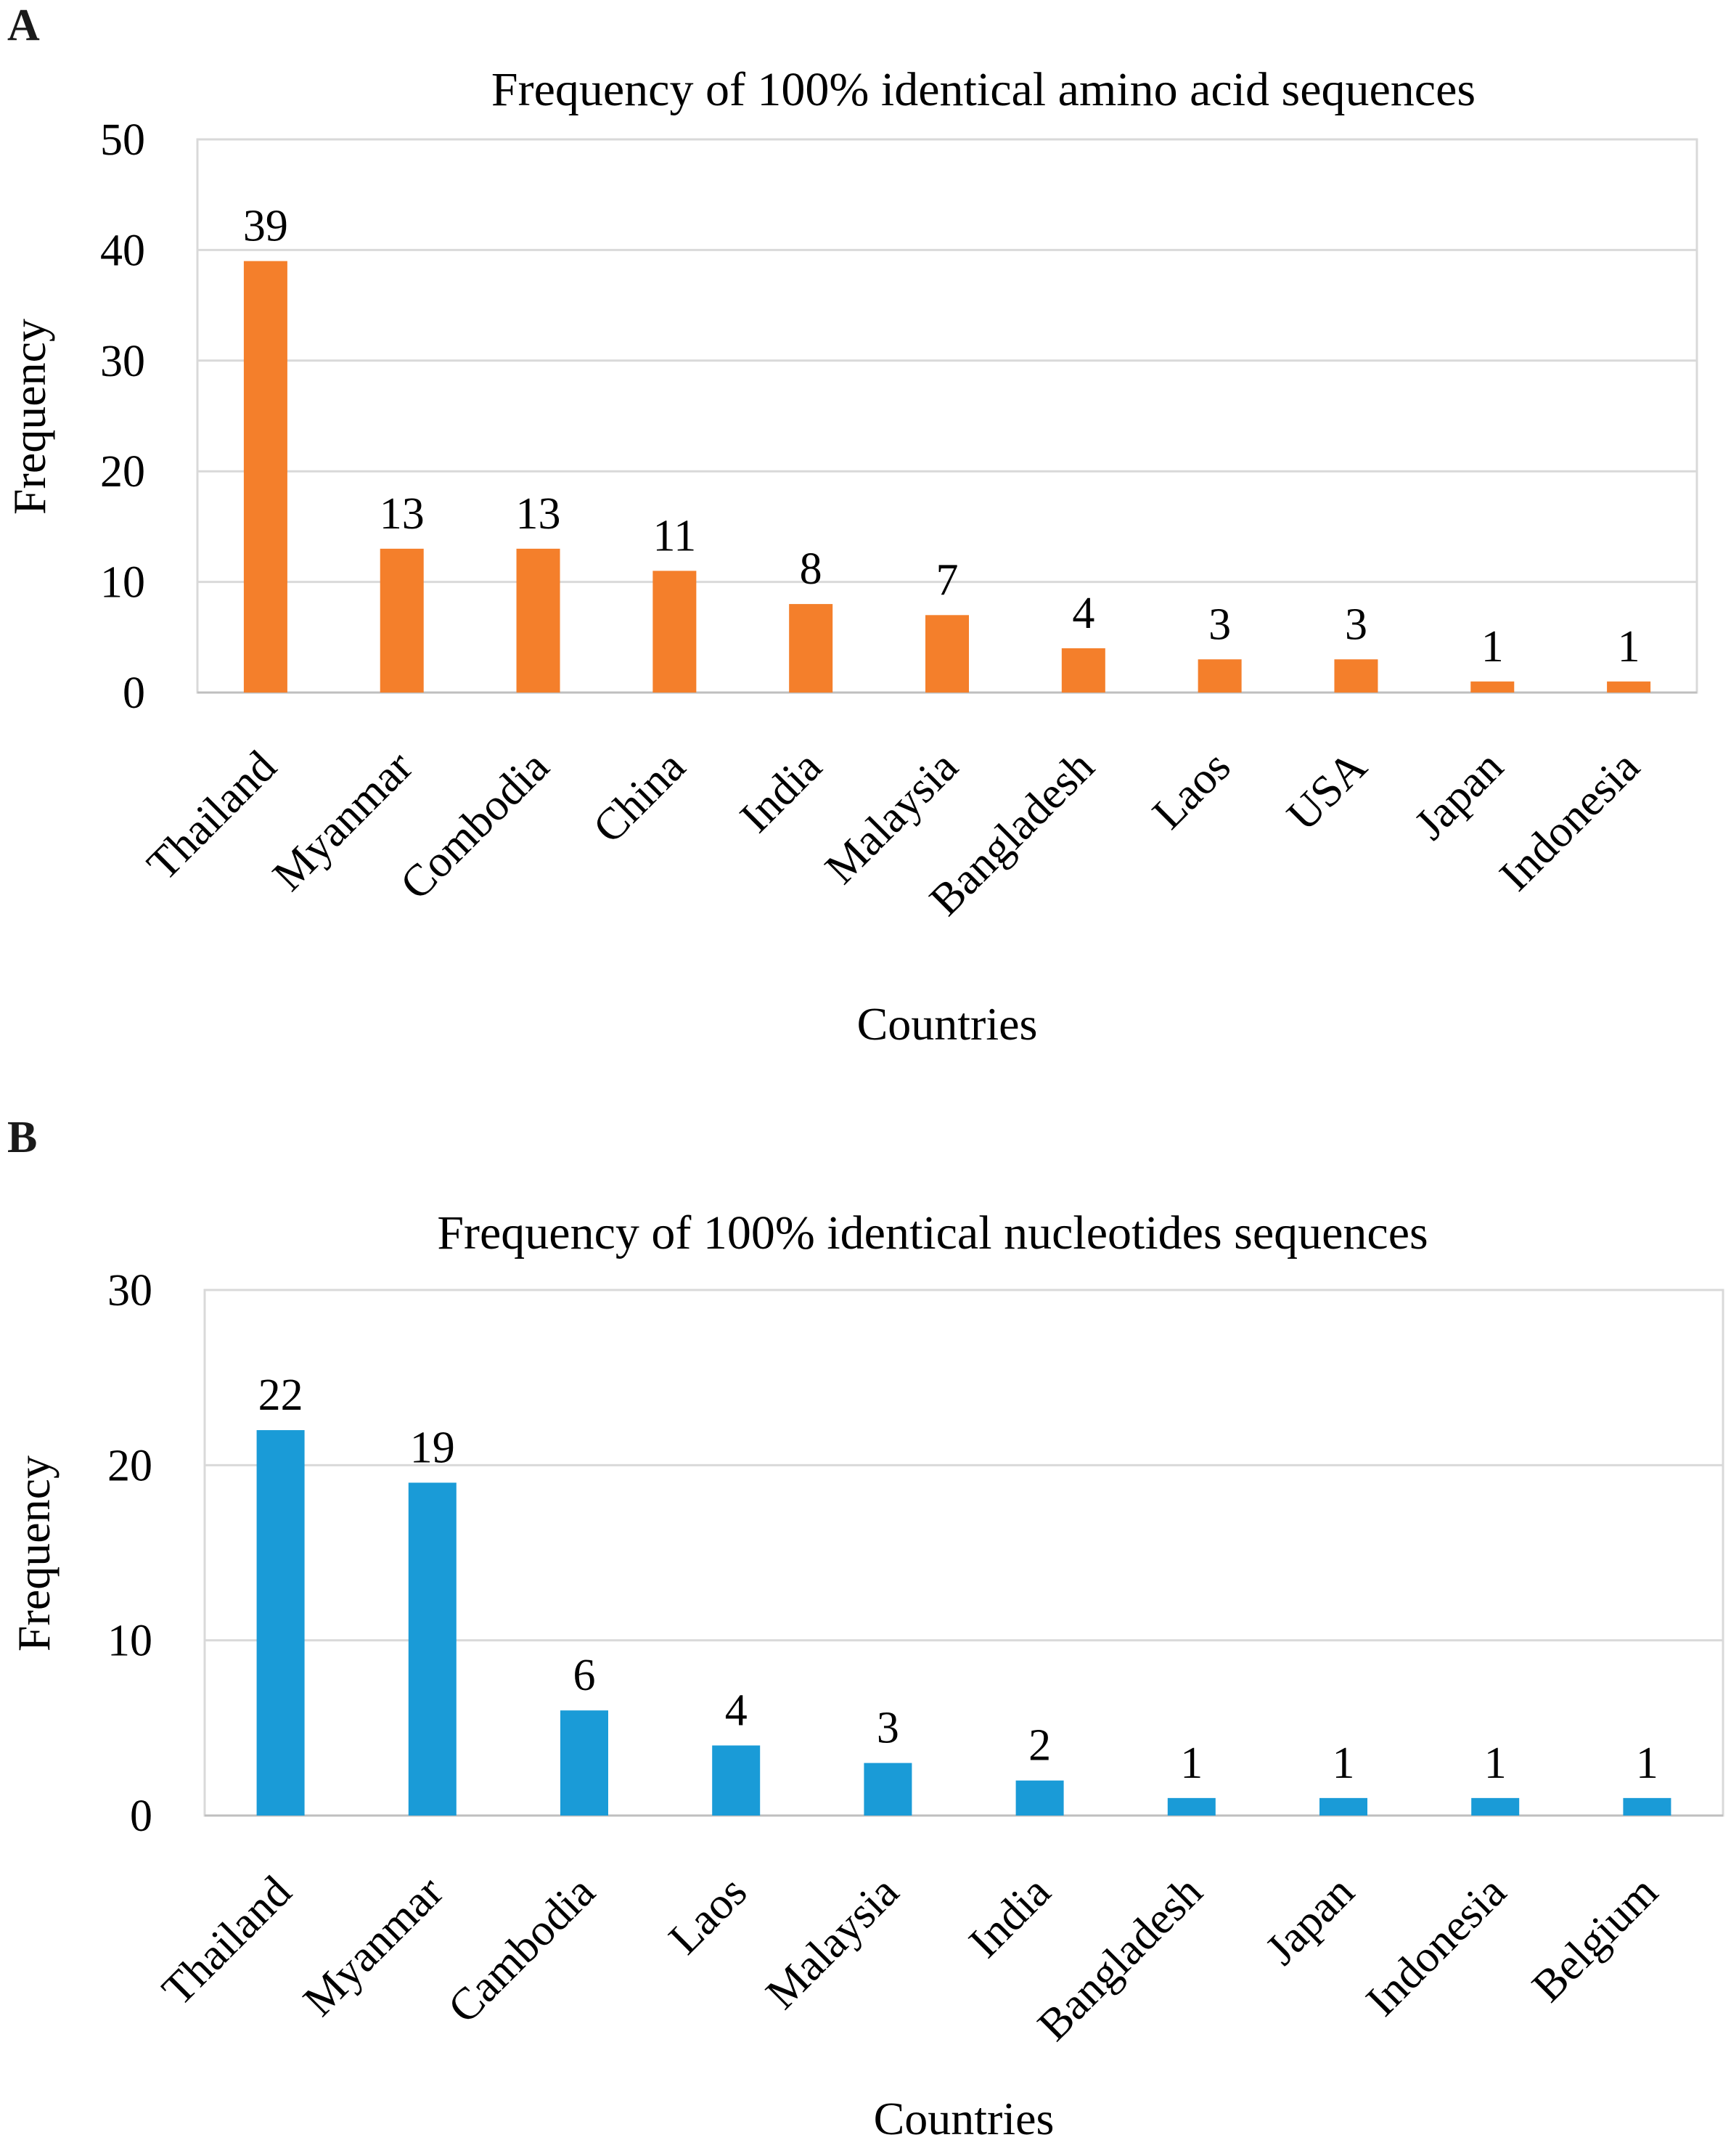  I want to click on x-tick-label: China, so click(639, 798).